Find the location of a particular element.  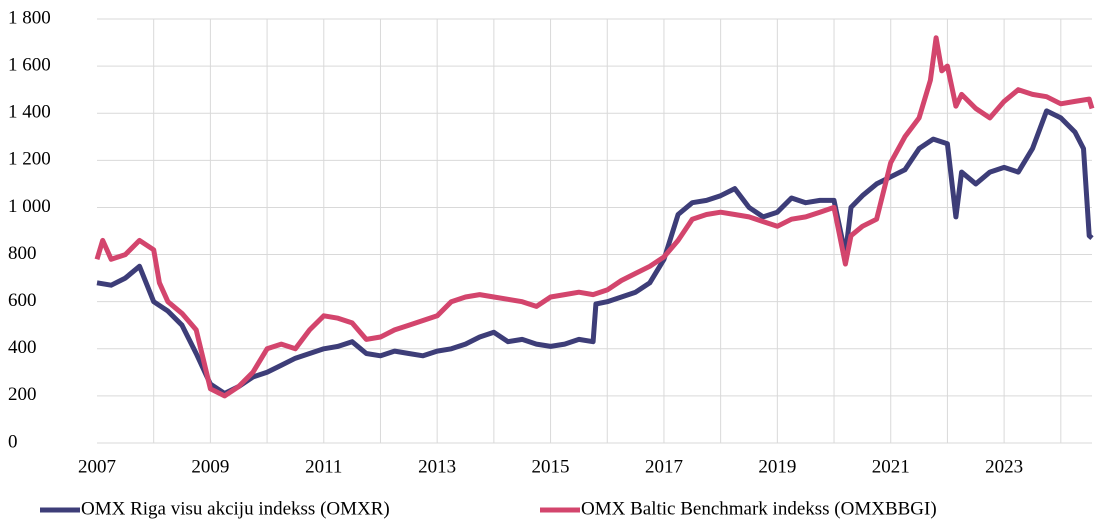

legend-label: OMX Baltic Benchmark indekss (OMXBBGI) is located at coordinates (759, 508).